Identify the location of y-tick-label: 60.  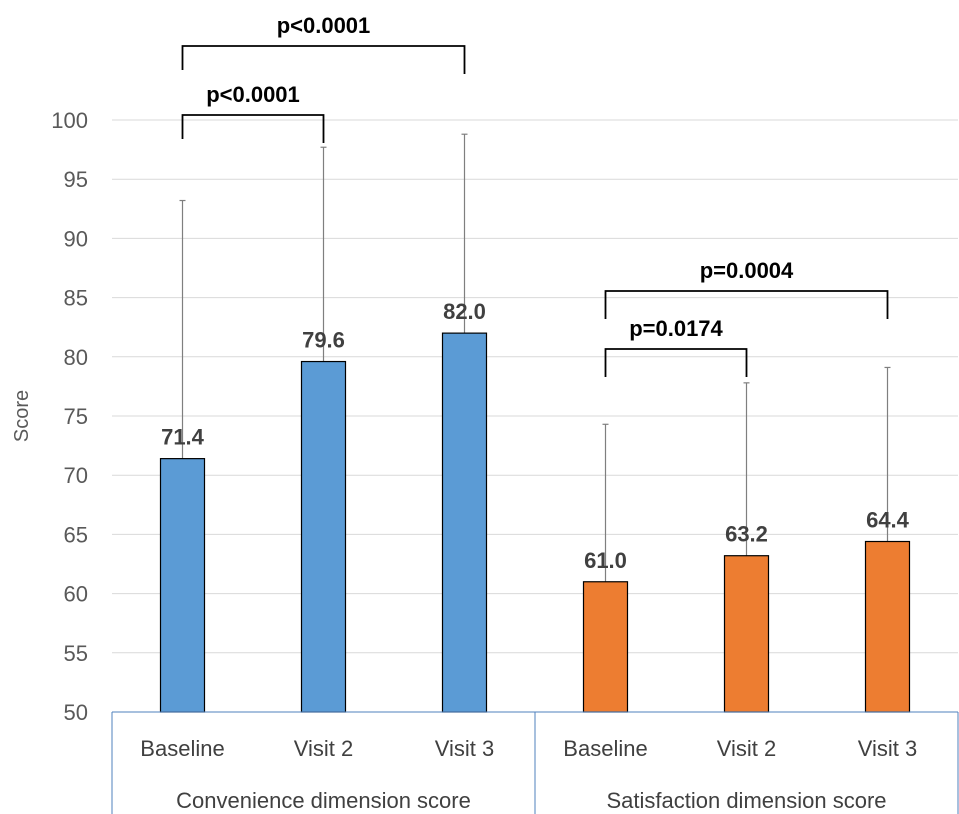
(76, 594).